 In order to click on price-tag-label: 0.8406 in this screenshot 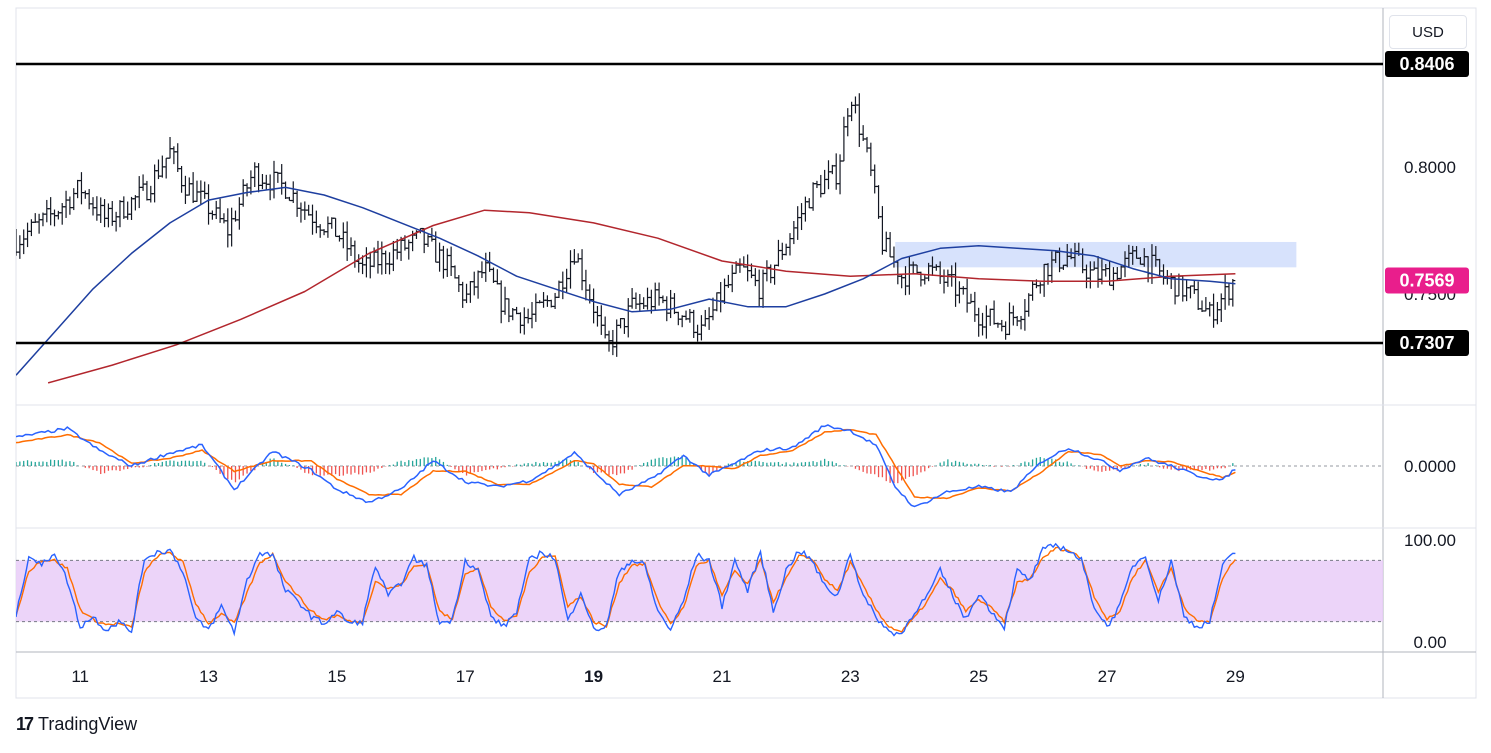, I will do `click(1426, 64)`.